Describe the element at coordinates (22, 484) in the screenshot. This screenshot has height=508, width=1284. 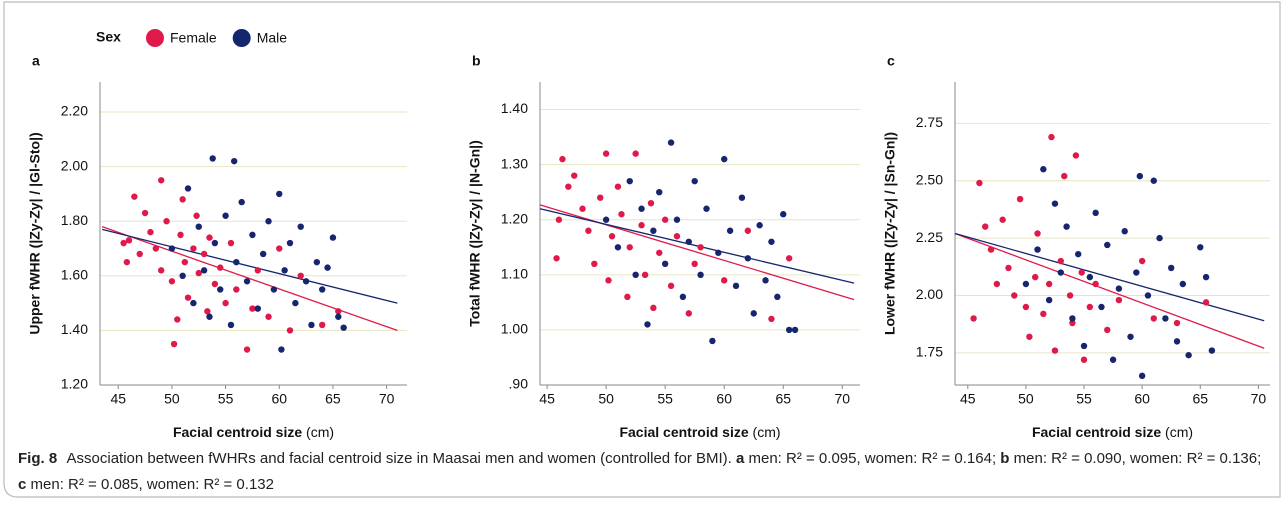
I see `caption-panel-label: c` at that location.